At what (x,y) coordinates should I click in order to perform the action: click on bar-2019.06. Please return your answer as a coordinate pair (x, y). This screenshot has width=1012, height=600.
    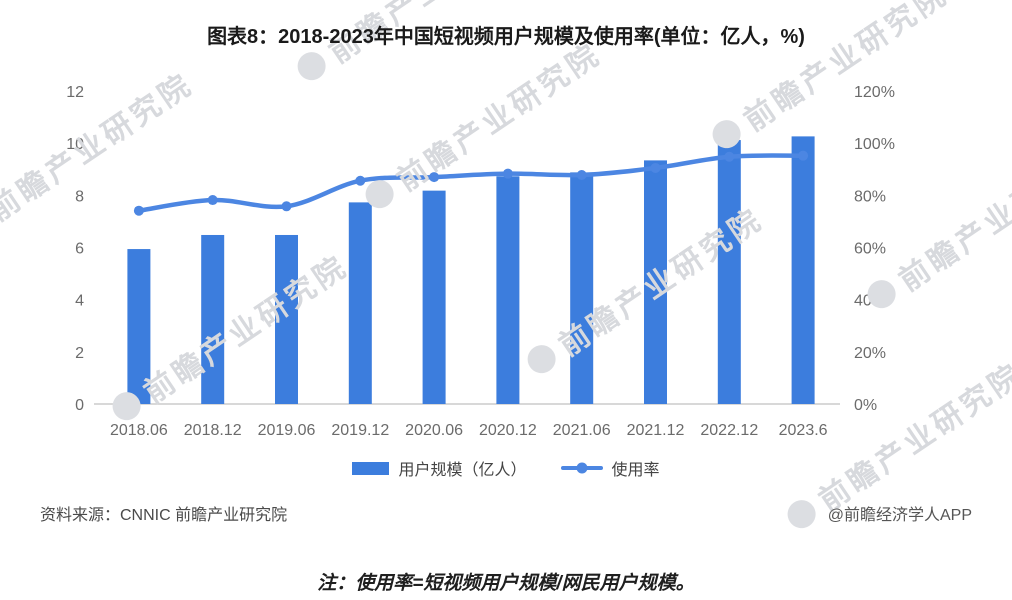
    Looking at the image, I should click on (286, 319).